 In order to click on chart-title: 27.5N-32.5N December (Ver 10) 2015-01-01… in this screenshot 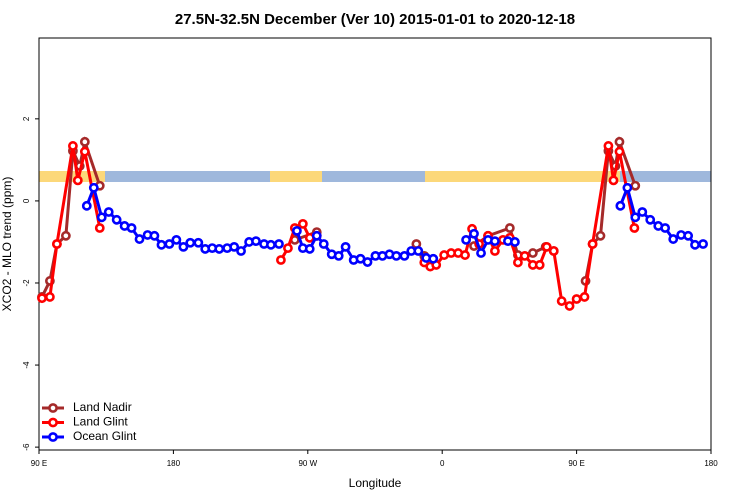, I will do `click(375, 19)`.